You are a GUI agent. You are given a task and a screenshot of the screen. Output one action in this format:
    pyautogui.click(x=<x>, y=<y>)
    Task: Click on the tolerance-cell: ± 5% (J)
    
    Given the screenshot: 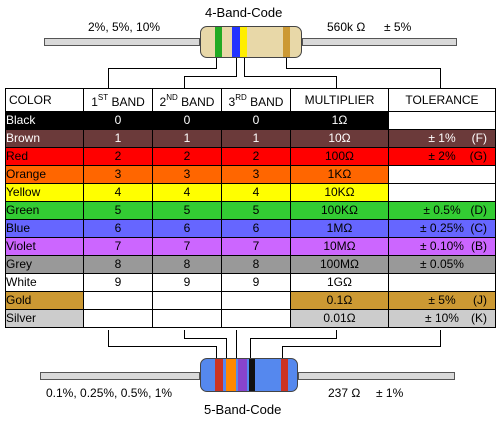 What is the action you would take?
    pyautogui.click(x=442, y=300)
    